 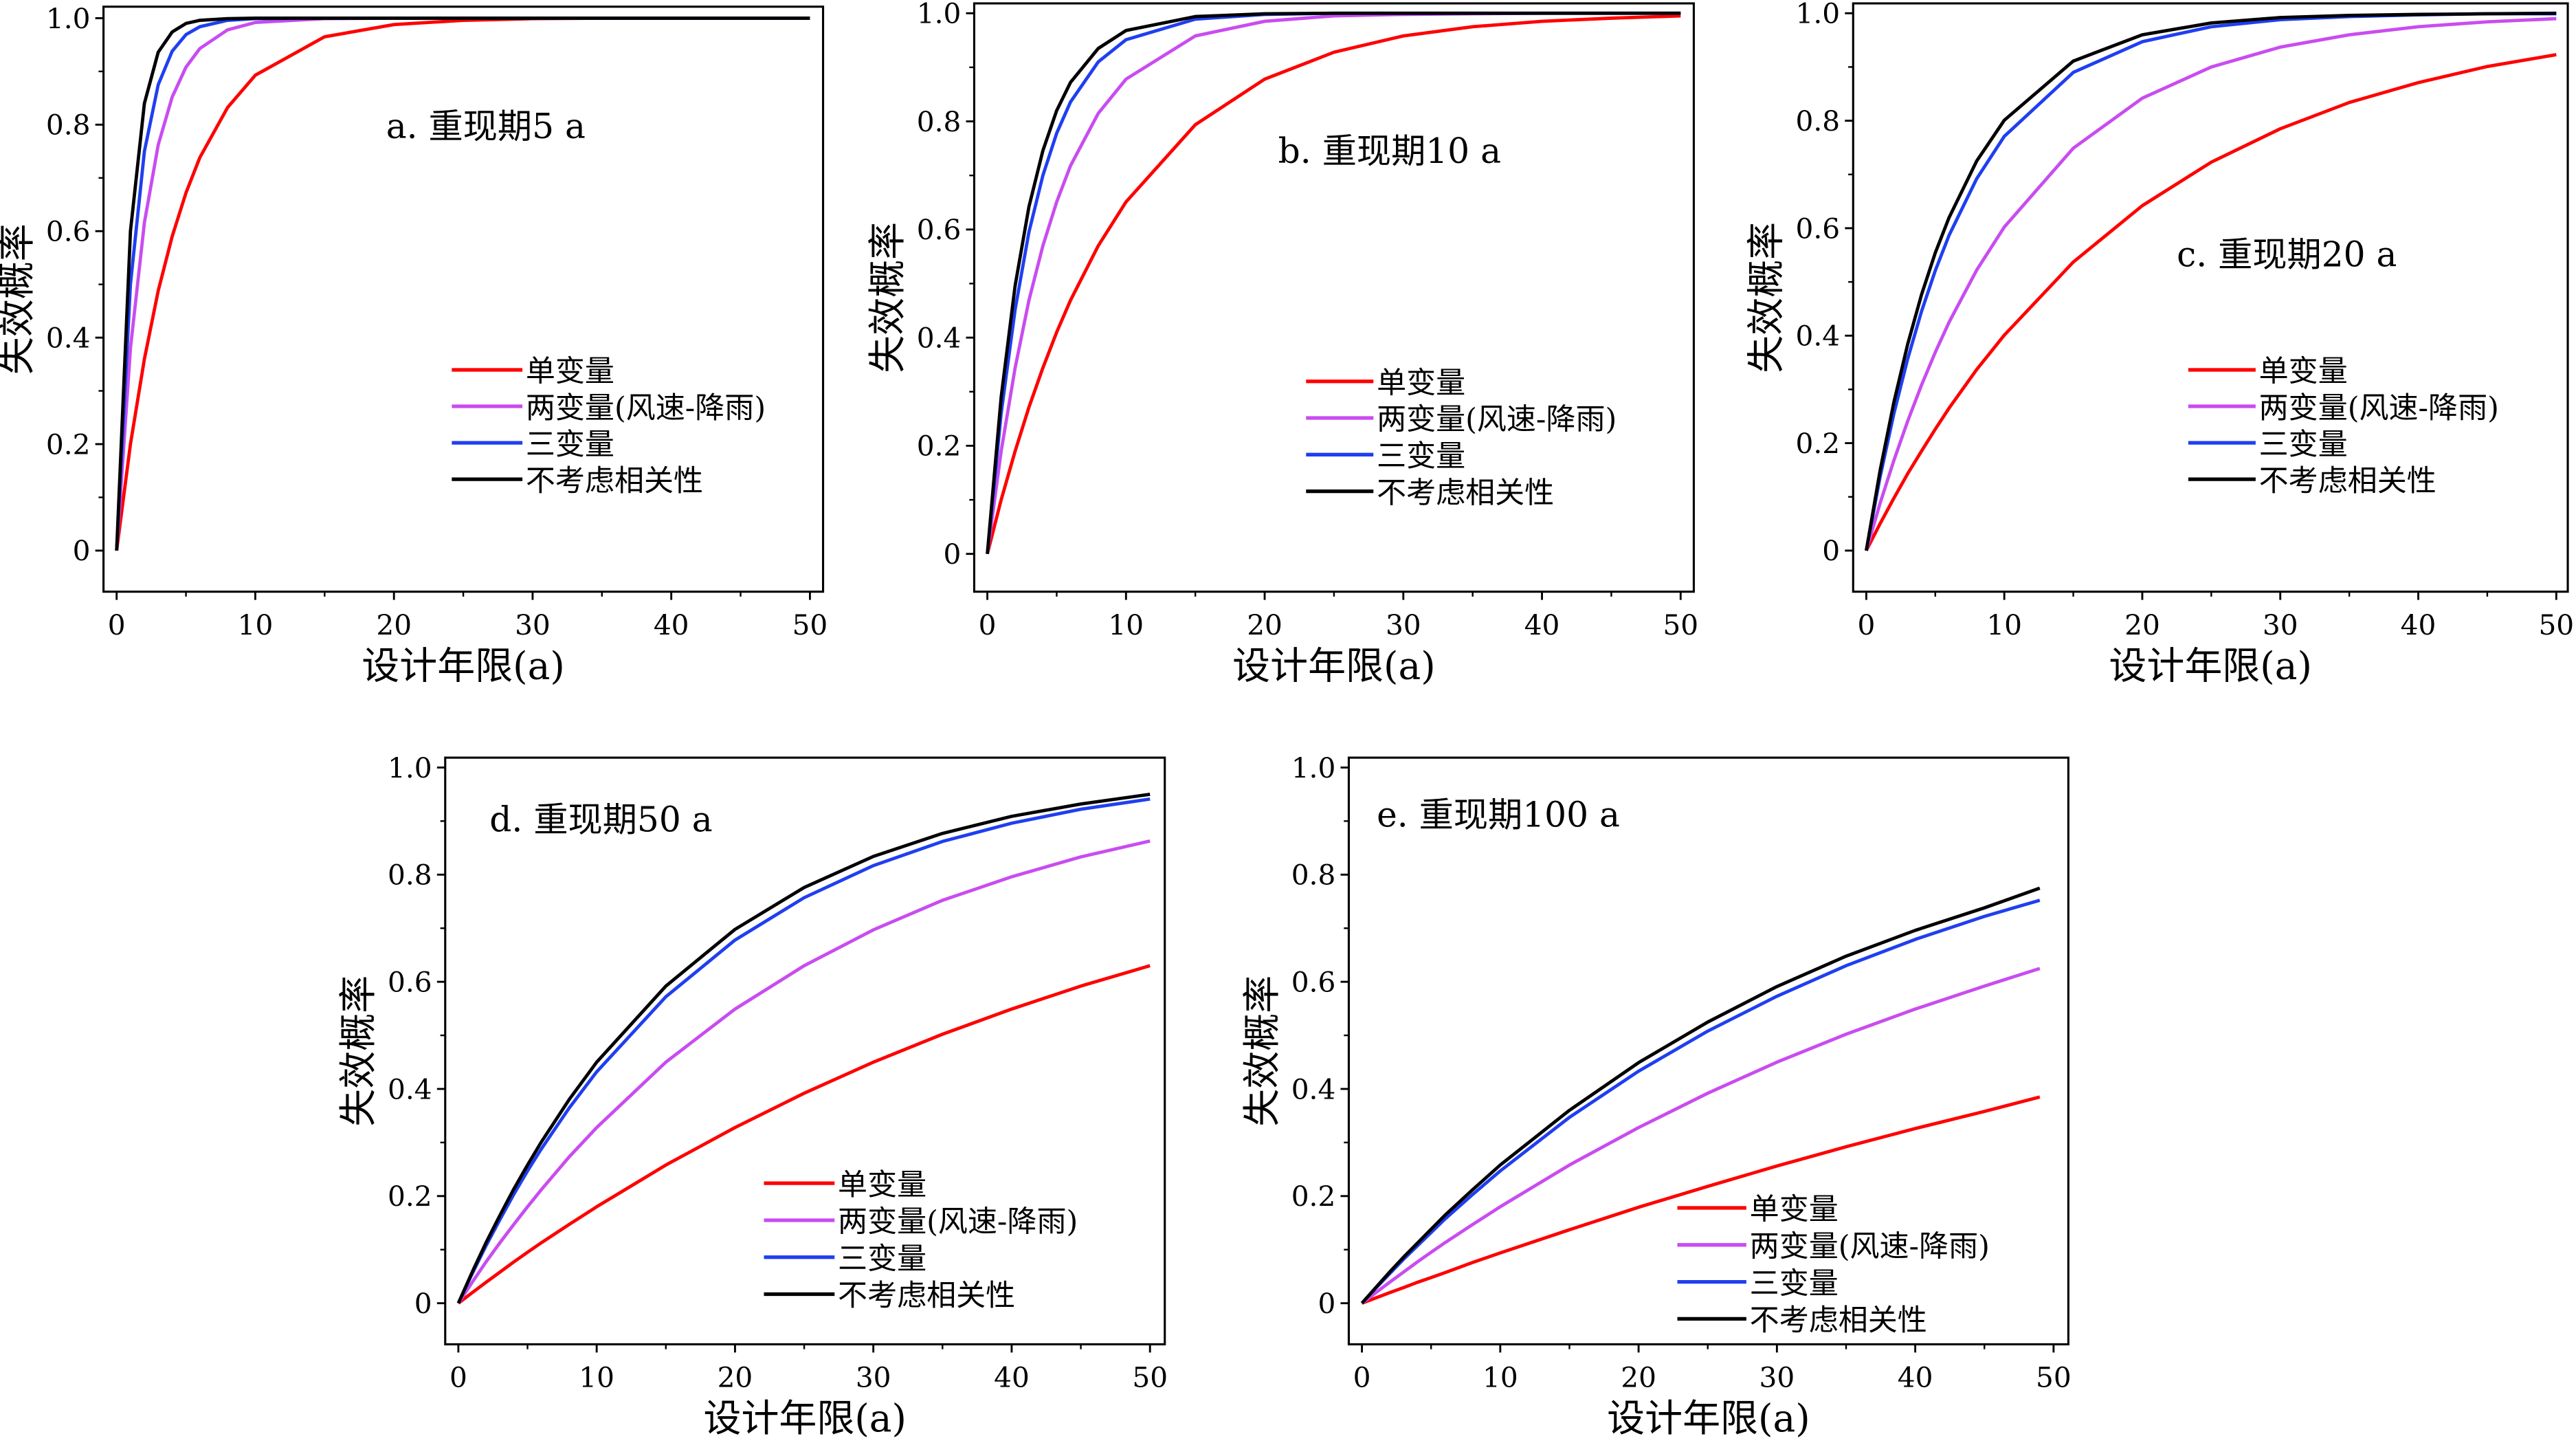 What do you see at coordinates (600, 820) in the screenshot?
I see `chart-title: d. 重现期50 a` at bounding box center [600, 820].